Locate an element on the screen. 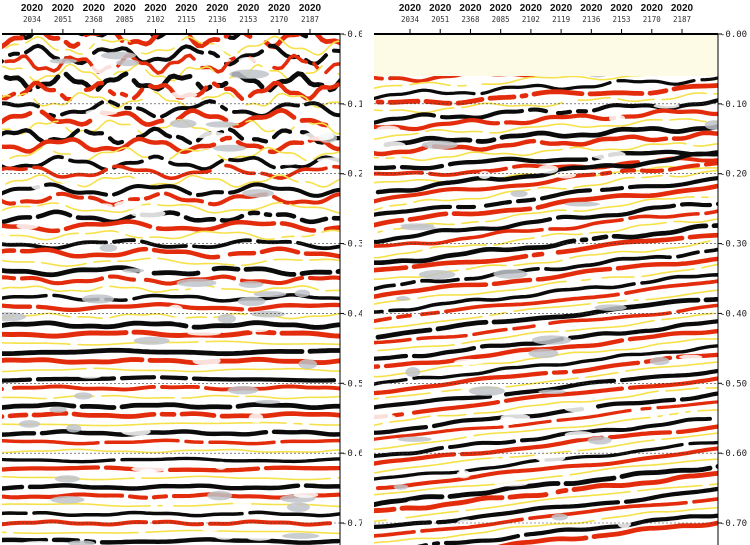 This screenshot has width=750, height=545. trace-number-label: 2187 is located at coordinates (310, 19).